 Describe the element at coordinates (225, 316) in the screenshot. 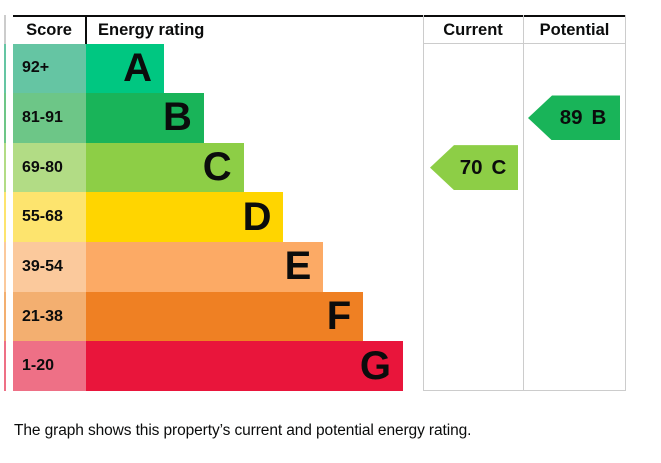

I see `band-bar: F` at that location.